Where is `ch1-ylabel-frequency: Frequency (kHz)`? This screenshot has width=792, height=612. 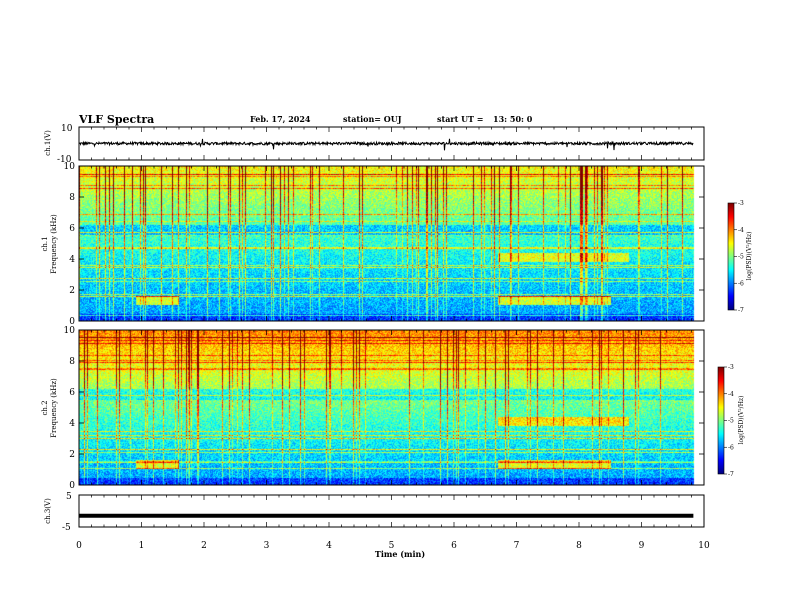
ch1-ylabel-frequency: Frequency (kHz) is located at coordinates (54, 244).